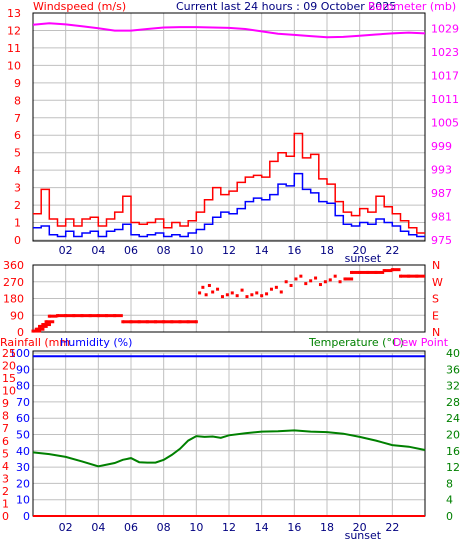 This screenshot has height=542, width=463. Describe the element at coordinates (66, 250) in the screenshot. I see `wind-hour-tick-label: 02` at that location.